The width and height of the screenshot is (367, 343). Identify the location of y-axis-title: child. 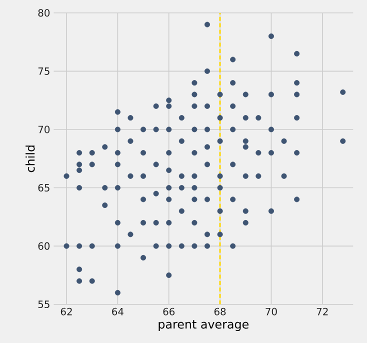
(30, 159).